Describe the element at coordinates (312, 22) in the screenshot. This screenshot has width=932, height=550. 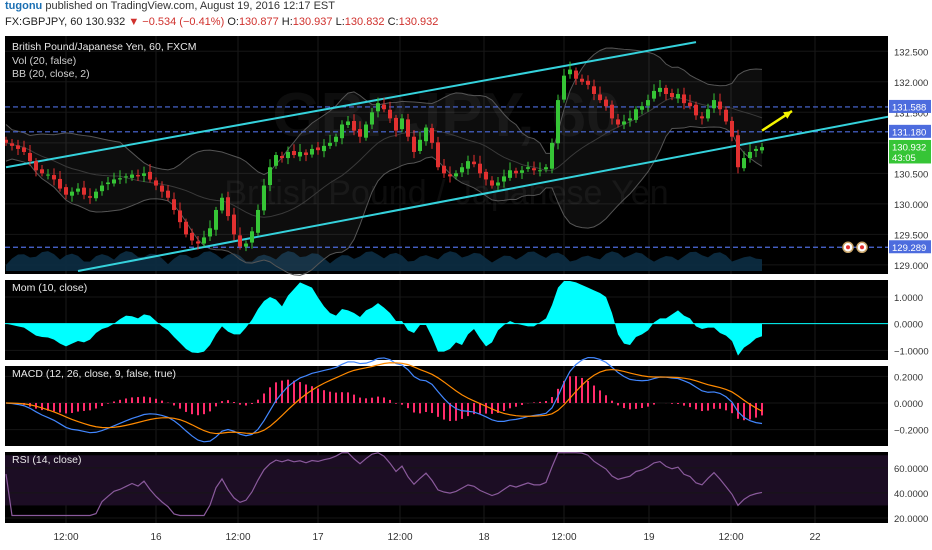
I see `high-value: 130.937` at that location.